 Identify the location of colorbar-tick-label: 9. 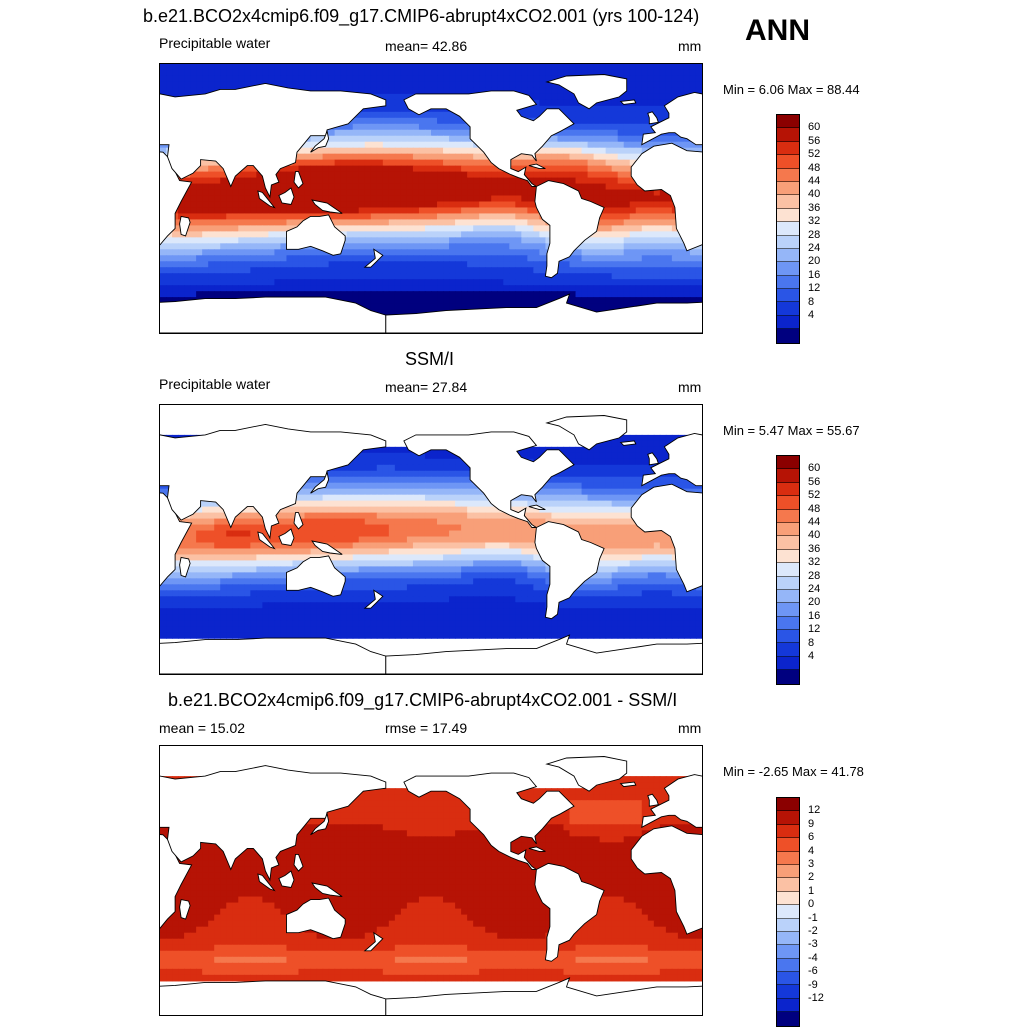
(811, 824).